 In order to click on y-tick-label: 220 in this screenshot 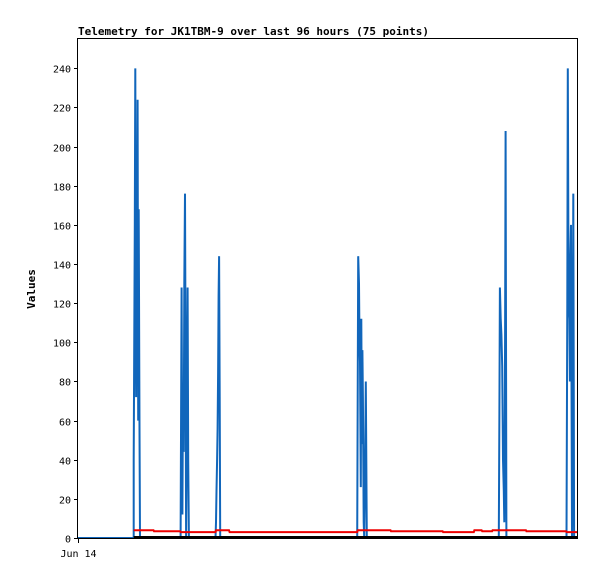, I will do `click(62, 109)`.